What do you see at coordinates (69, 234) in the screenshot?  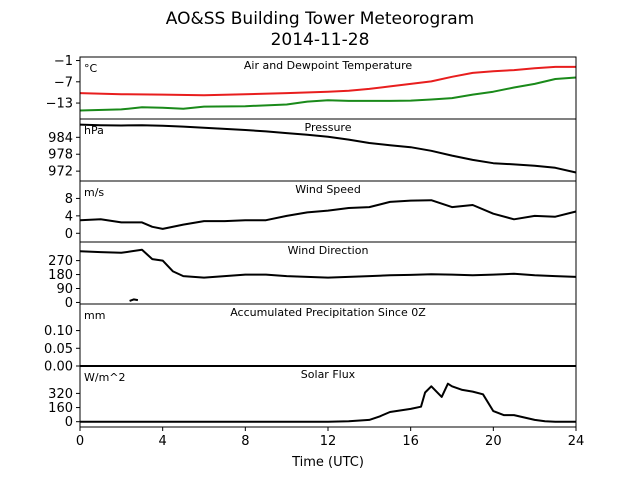 I see `y-tick-label-wind_speed-2: 0` at bounding box center [69, 234].